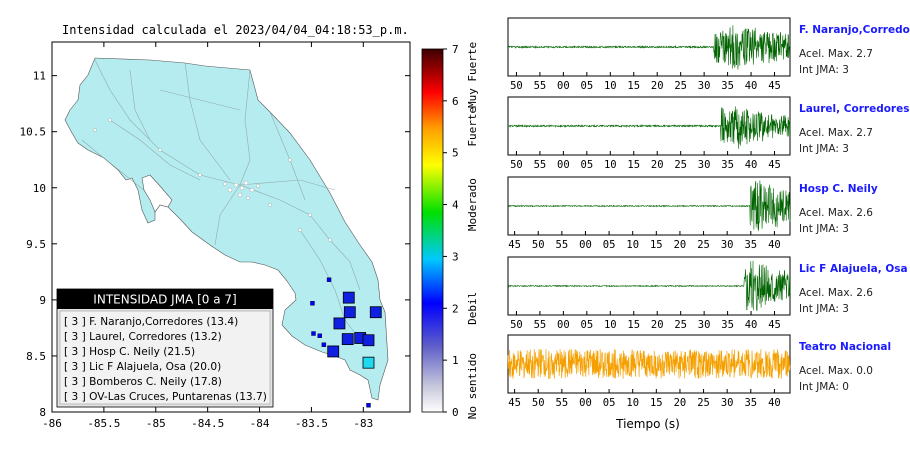 This screenshot has height=460, width=910. Describe the element at coordinates (151, 322) in the screenshot. I see `legend-item: [ 3 ] F. Naranjo,Corredores (13.4)` at that location.